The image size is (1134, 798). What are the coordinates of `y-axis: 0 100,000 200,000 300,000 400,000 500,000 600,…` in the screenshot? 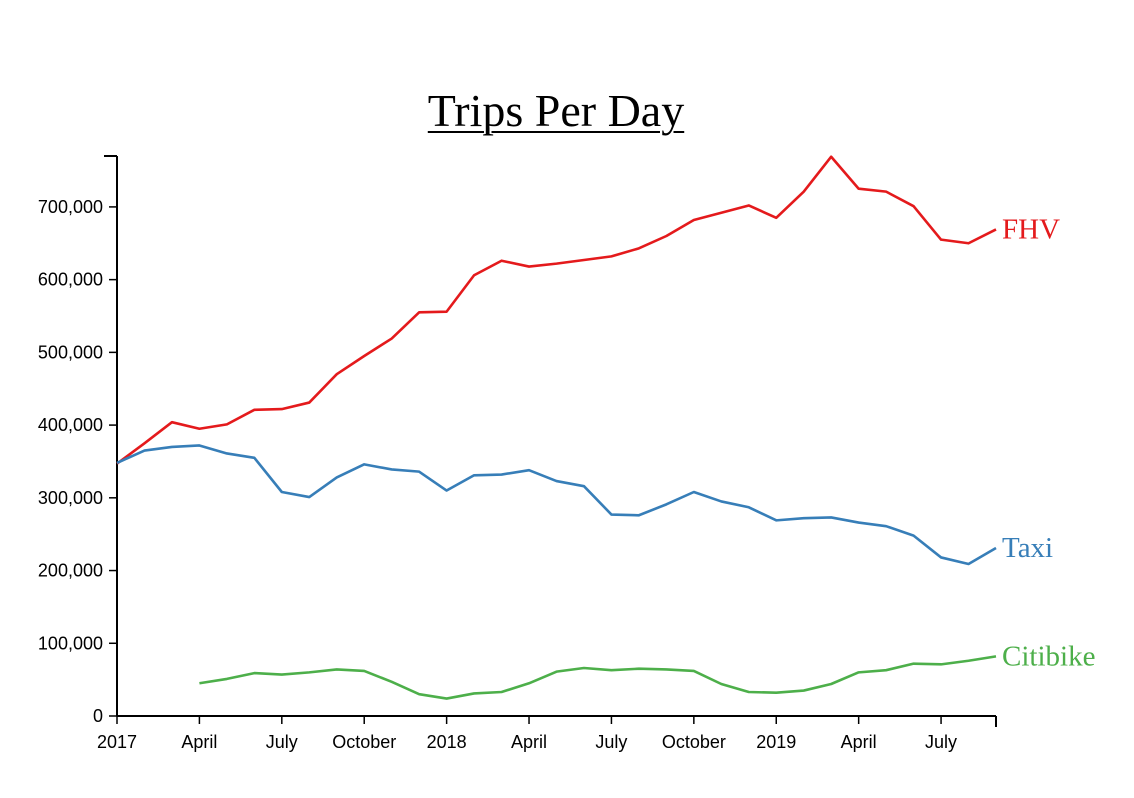 It's located at (78, 440).